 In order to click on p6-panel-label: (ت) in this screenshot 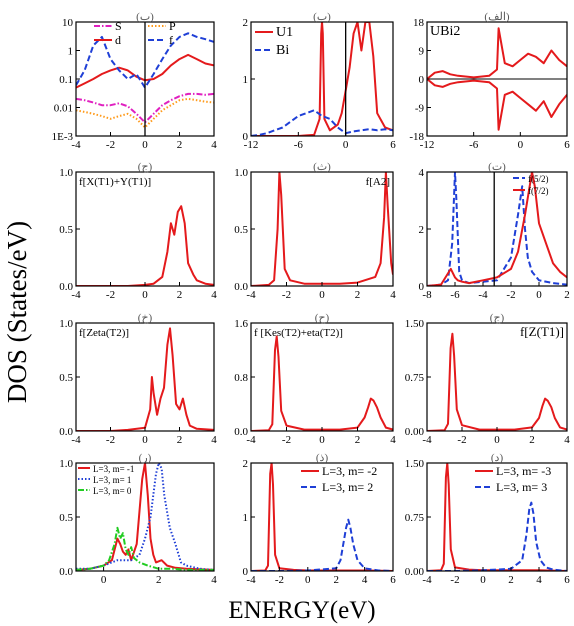, I will do `click(497, 167)`.